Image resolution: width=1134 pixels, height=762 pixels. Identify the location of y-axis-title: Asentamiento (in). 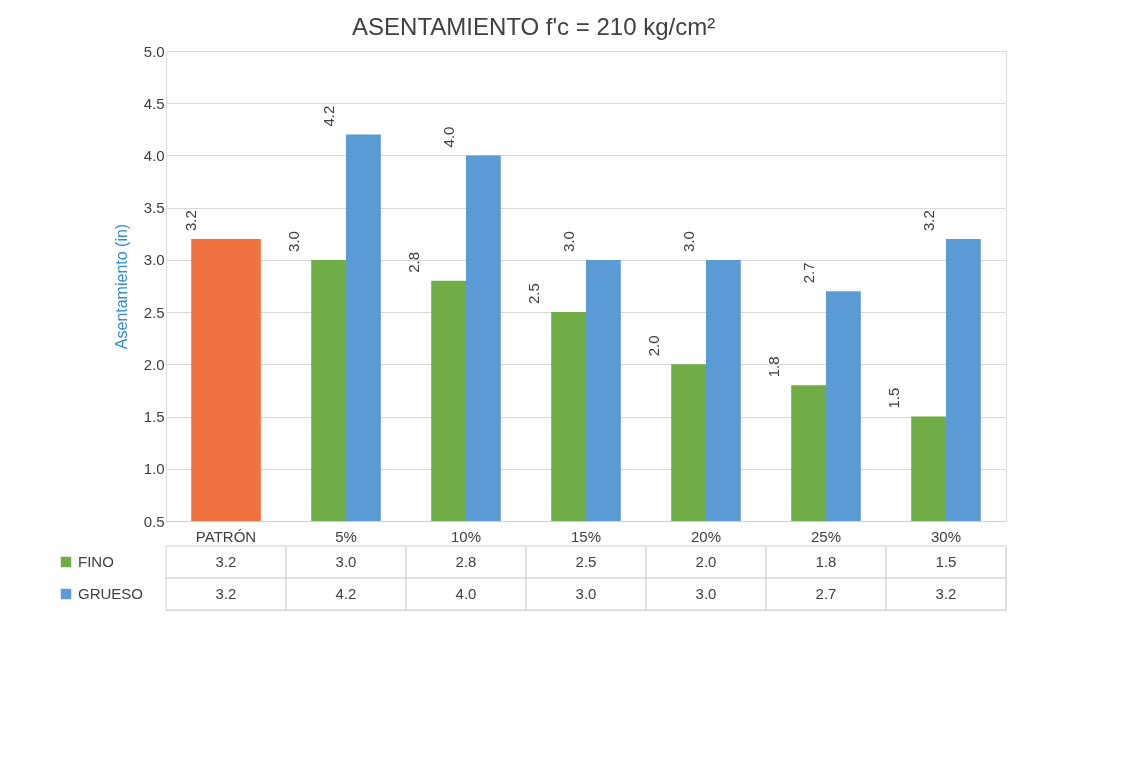
(121, 286).